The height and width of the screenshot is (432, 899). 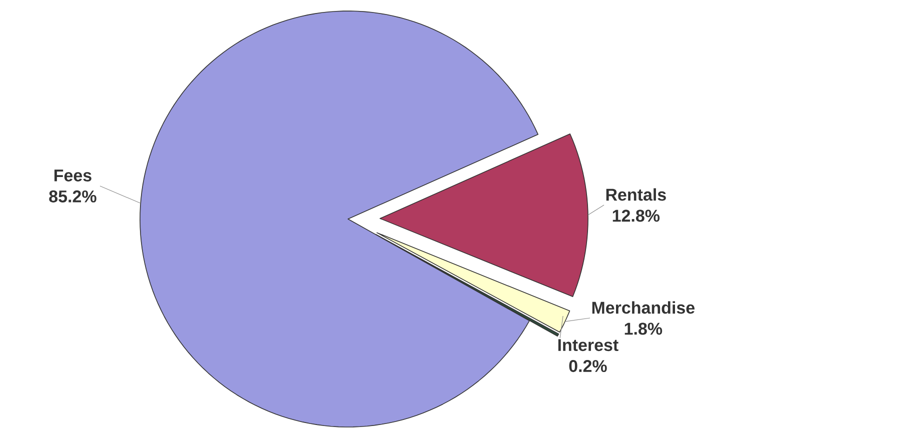 What do you see at coordinates (636, 216) in the screenshot?
I see `data-label: 12.8%` at bounding box center [636, 216].